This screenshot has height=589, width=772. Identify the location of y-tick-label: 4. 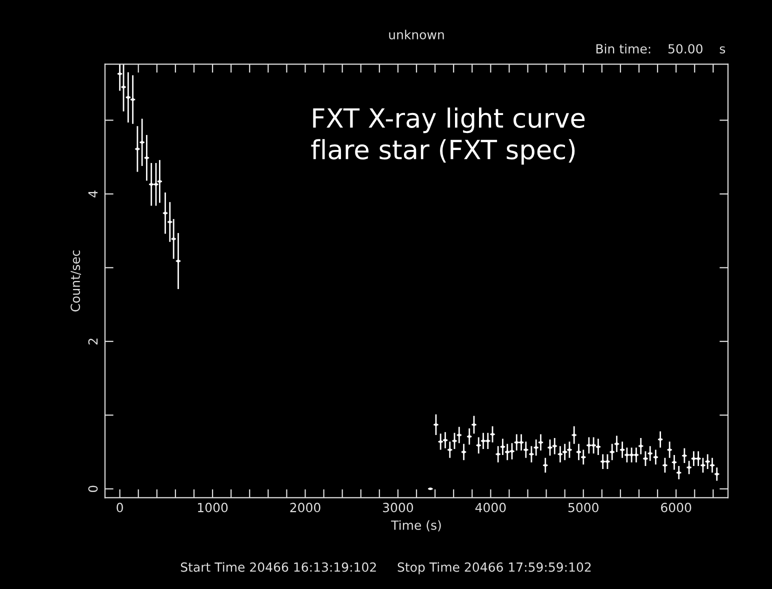
(93, 194).